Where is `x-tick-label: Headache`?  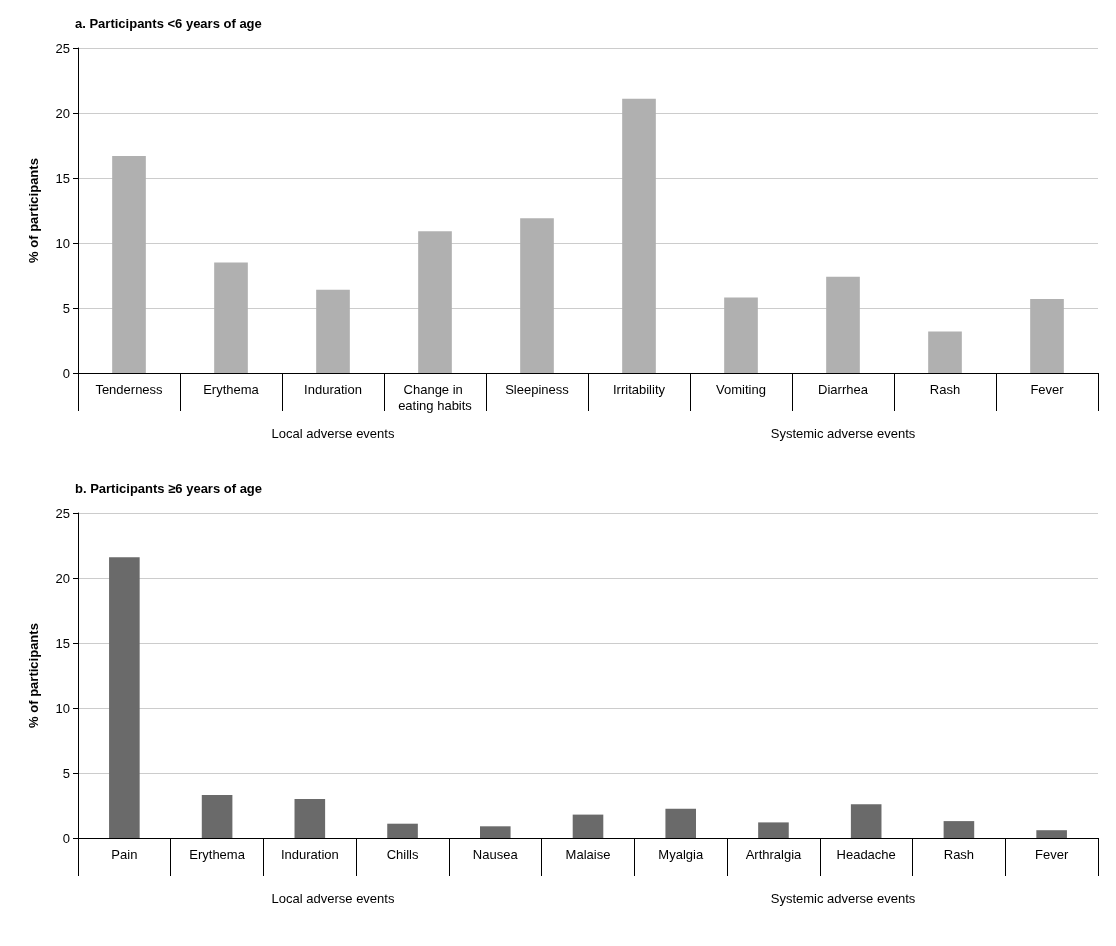 x-tick-label: Headache is located at coordinates (866, 854).